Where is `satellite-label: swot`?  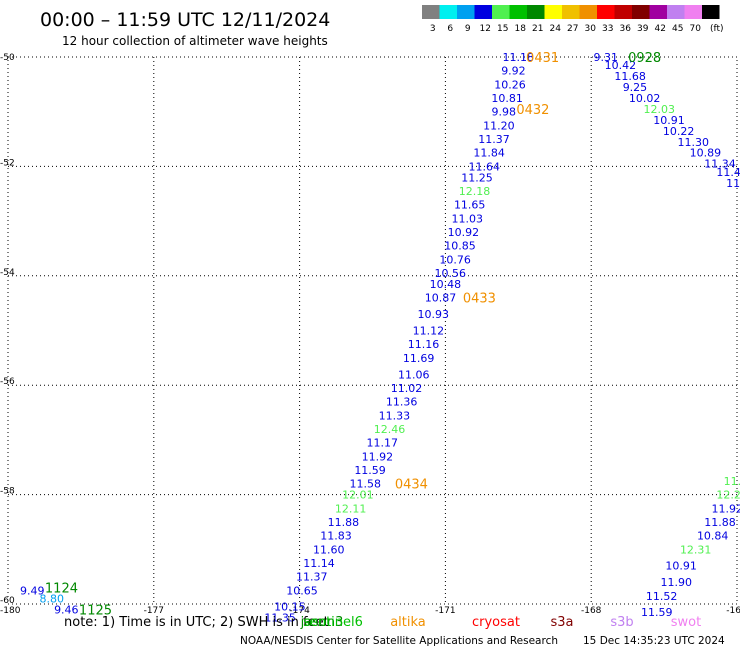 satellite-label: swot is located at coordinates (686, 622).